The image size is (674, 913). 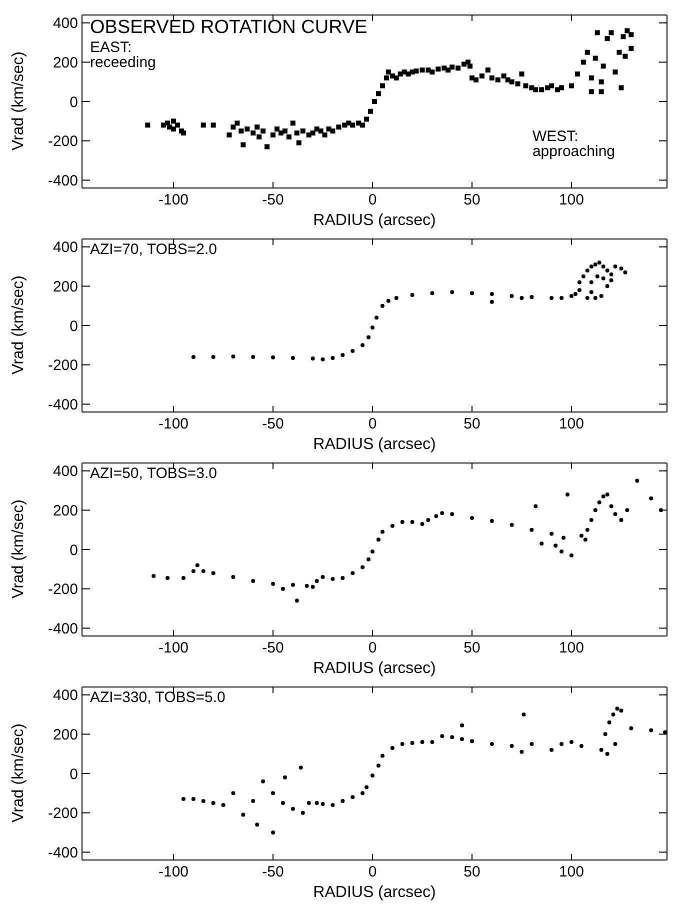 What do you see at coordinates (18, 773) in the screenshot?
I see `y-axis-title: Vrad (km/sec)` at bounding box center [18, 773].